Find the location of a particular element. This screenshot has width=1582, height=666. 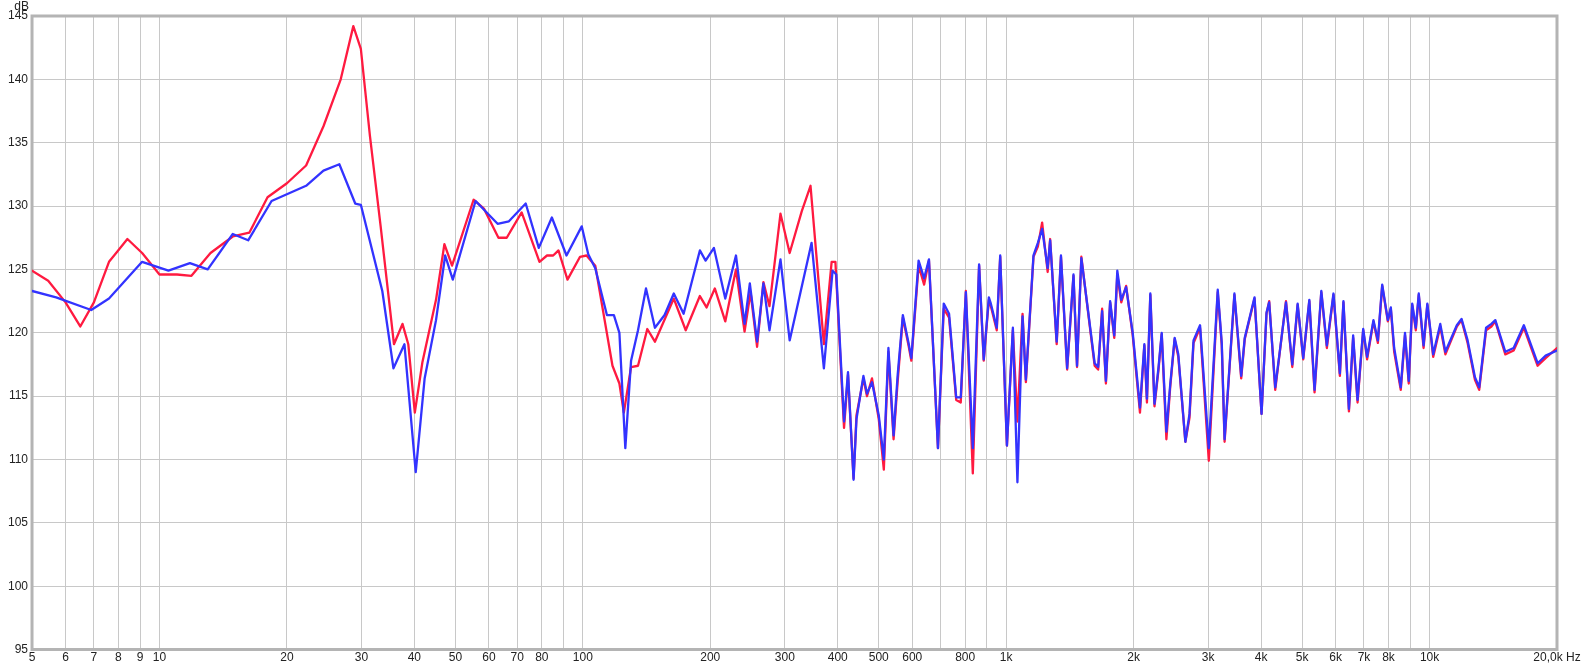

x-tick-label: 40 is located at coordinates (414, 657).